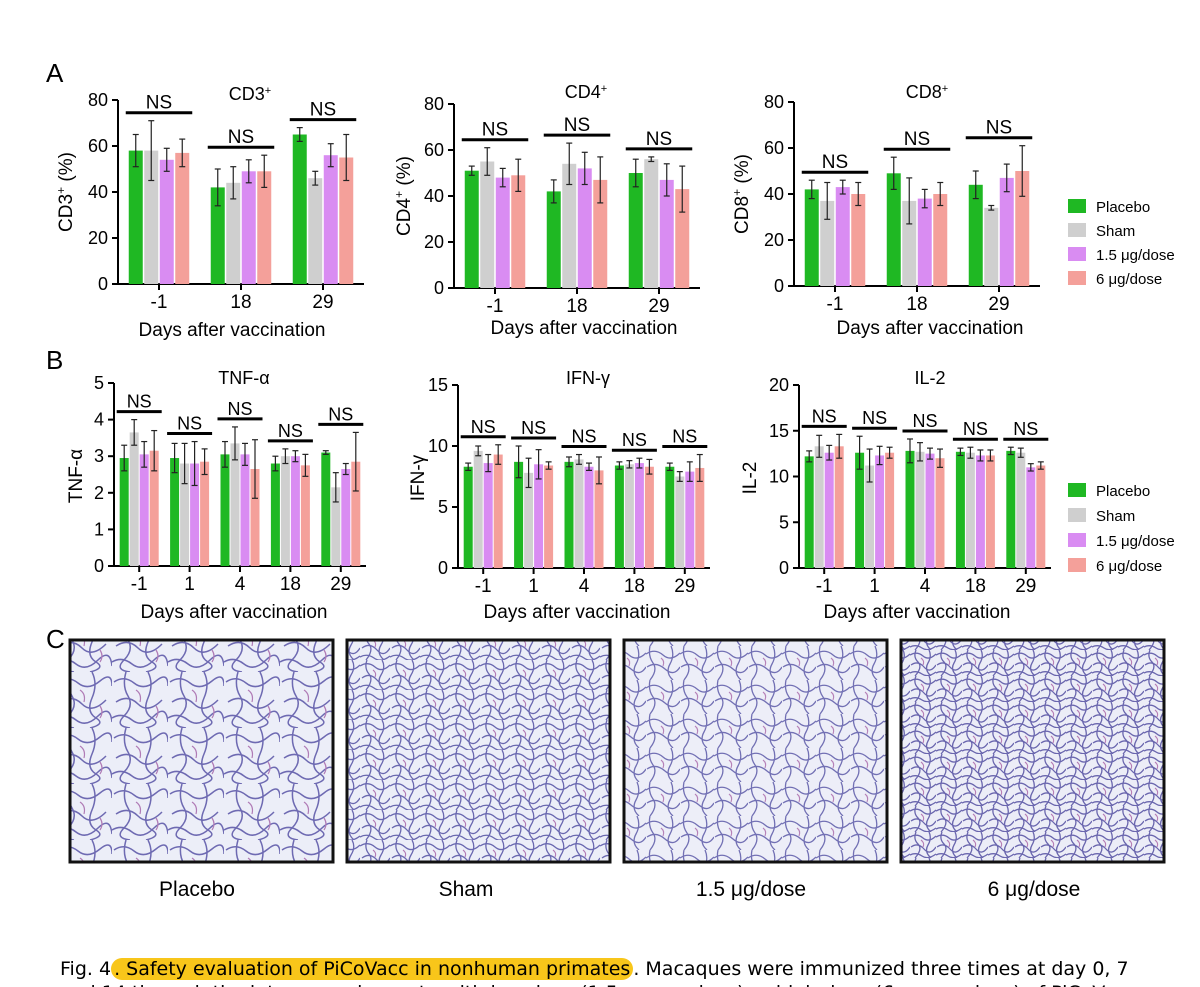  I want to click on micrograph-label-high-dose: 6 μg/dose, so click(1034, 889).